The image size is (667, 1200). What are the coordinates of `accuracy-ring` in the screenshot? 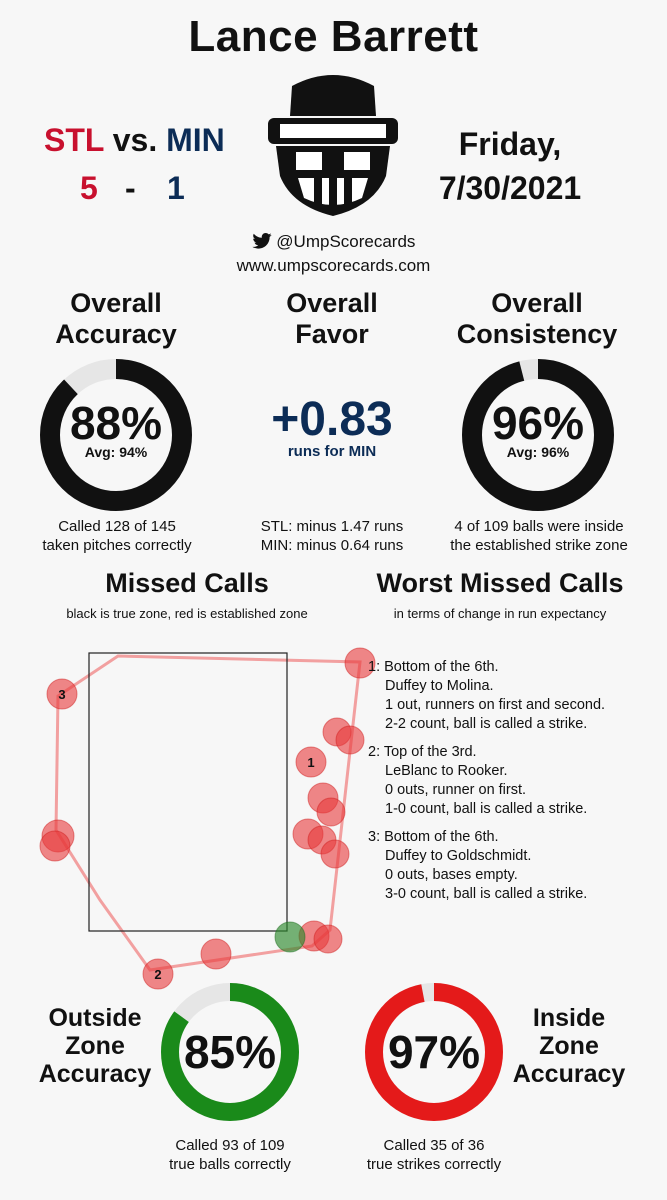 It's located at (116, 435).